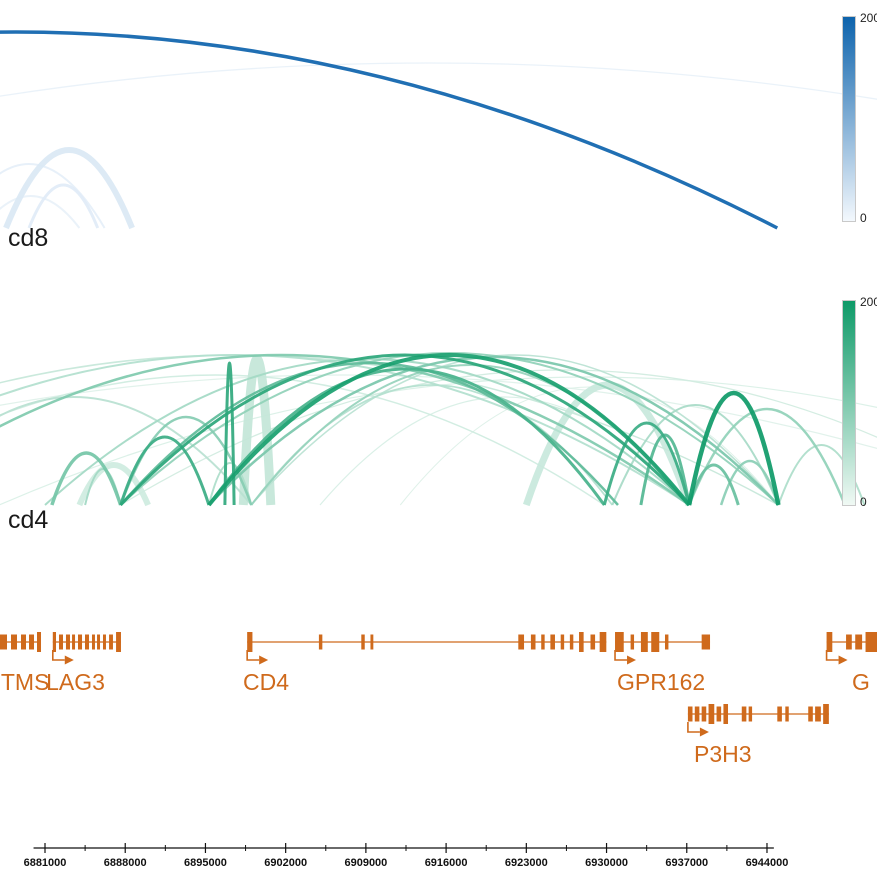 The height and width of the screenshot is (876, 877). What do you see at coordinates (863, 502) in the screenshot?
I see `cd4-legend-min-label: 0` at bounding box center [863, 502].